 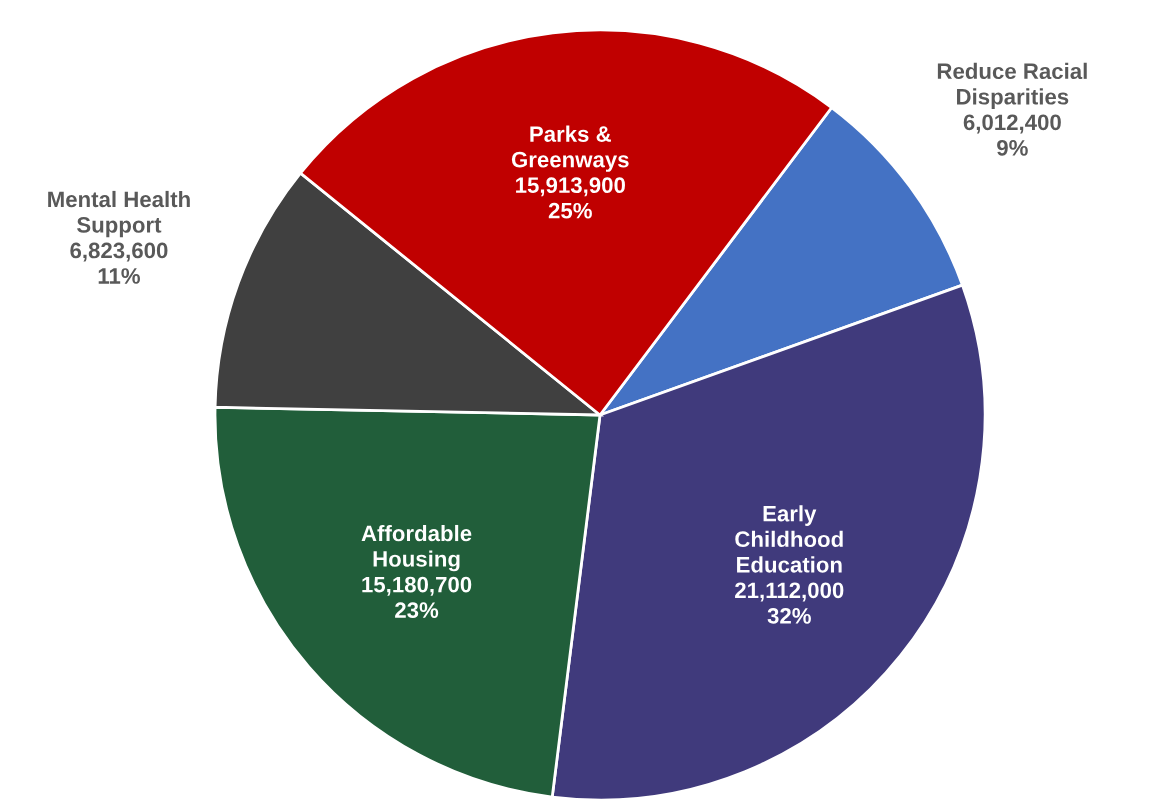 What do you see at coordinates (119, 263) in the screenshot?
I see `data-label: 6,823,600 11%` at bounding box center [119, 263].